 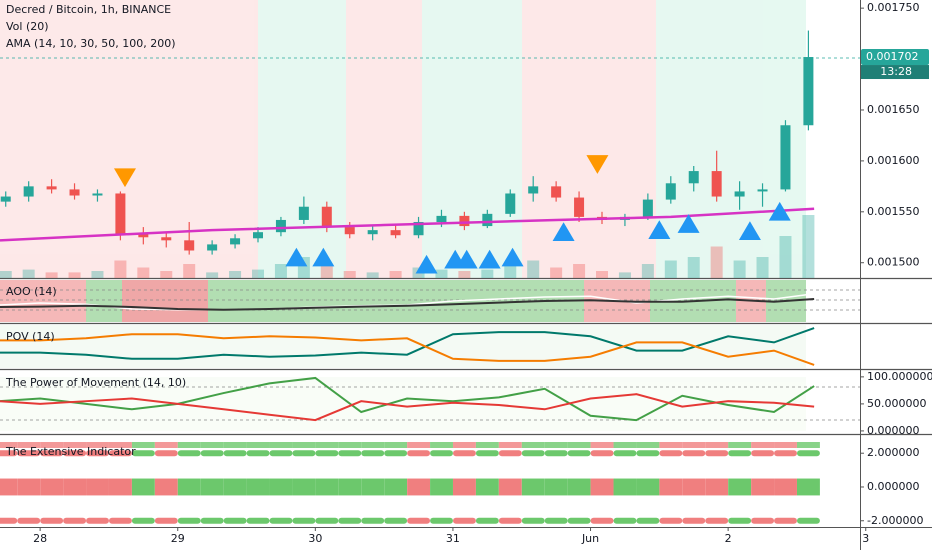 I want to click on x-tick-label: 29, so click(x=178, y=538).